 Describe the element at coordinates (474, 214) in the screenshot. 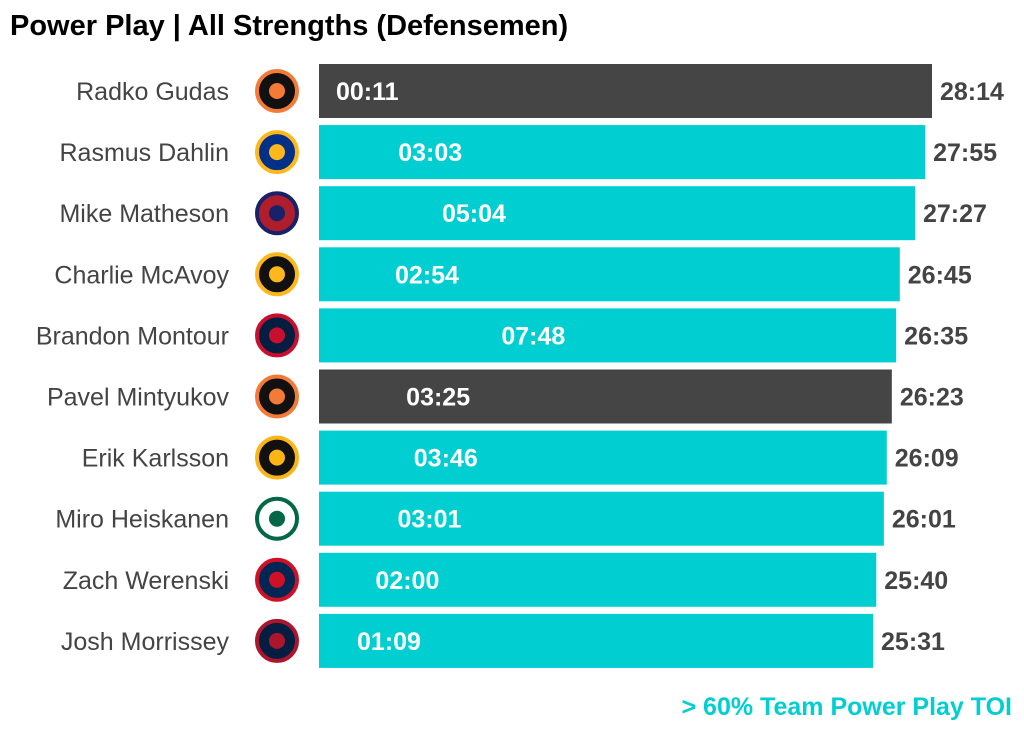

I see `pp-toi-label: 05:04` at that location.